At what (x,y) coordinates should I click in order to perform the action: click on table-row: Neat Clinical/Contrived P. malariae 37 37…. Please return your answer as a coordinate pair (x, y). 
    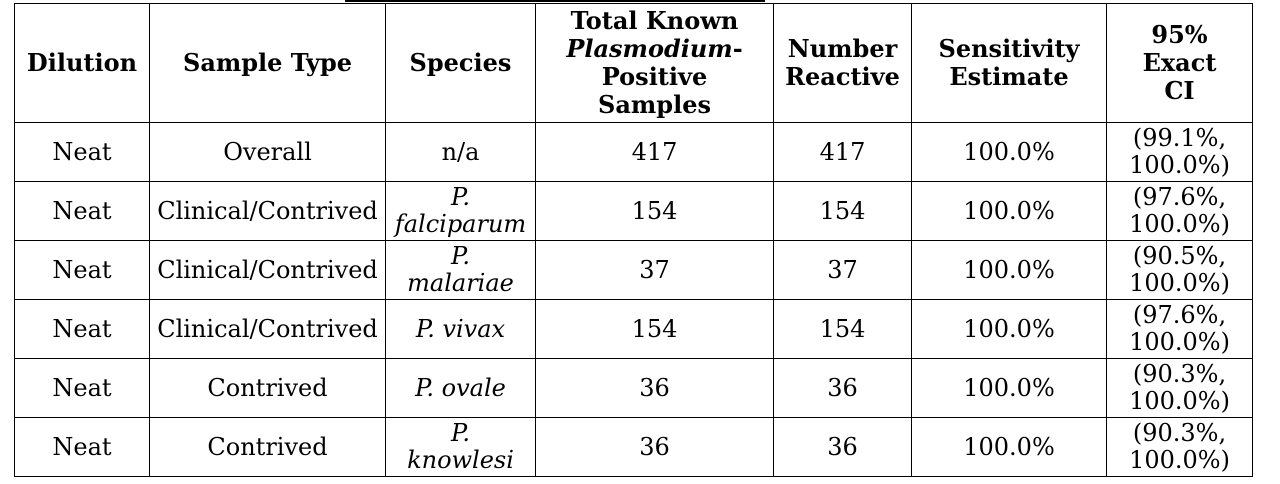
    Looking at the image, I should click on (633, 270).